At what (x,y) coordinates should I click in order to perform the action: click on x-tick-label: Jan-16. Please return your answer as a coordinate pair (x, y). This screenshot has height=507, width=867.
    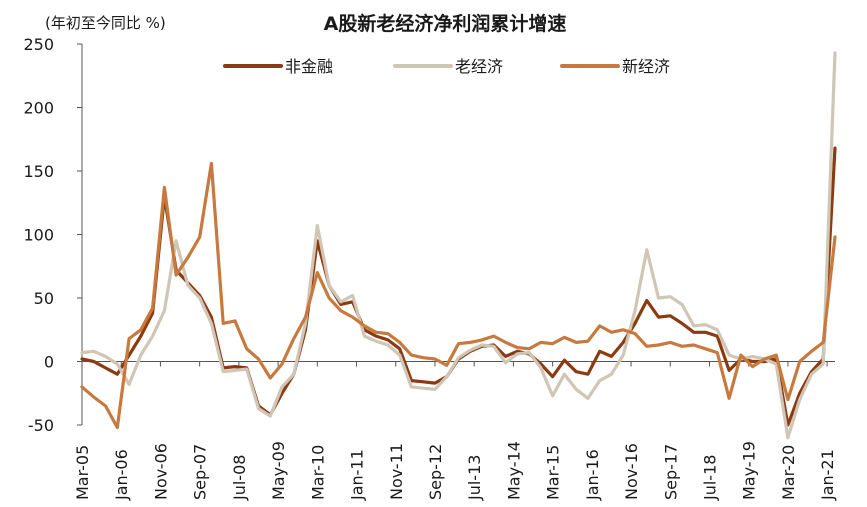
    Looking at the image, I should click on (592, 475).